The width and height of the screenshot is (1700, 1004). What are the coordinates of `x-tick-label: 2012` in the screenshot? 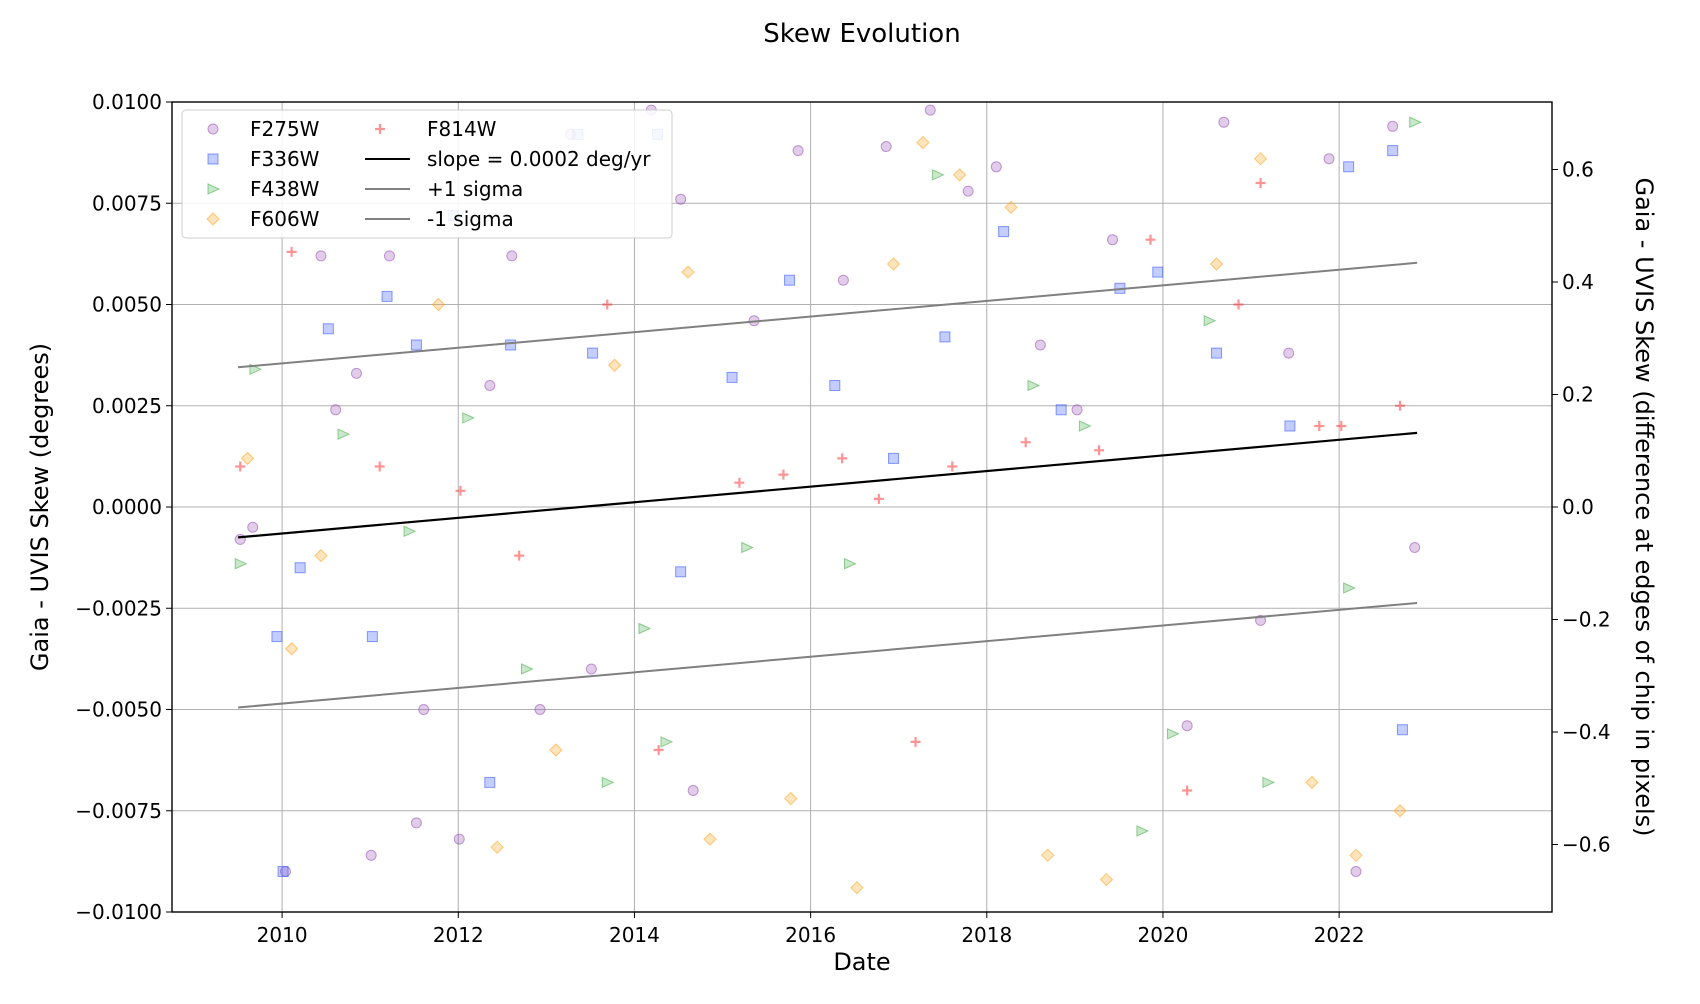 It's located at (458, 935).